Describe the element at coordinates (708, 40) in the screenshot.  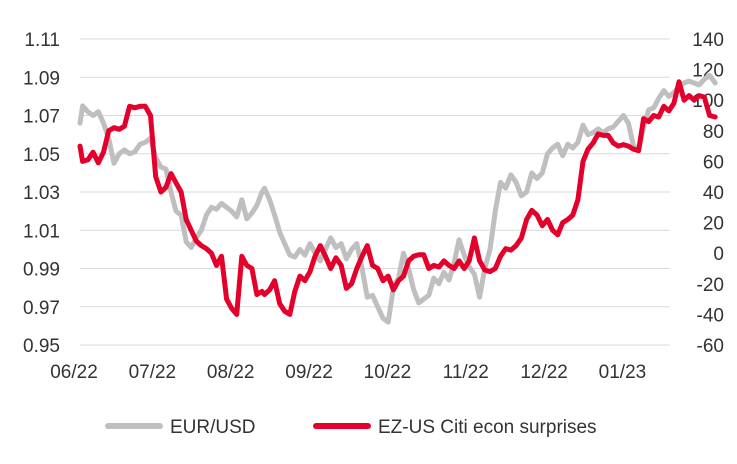
I see `y-right-tick-label: 140` at that location.